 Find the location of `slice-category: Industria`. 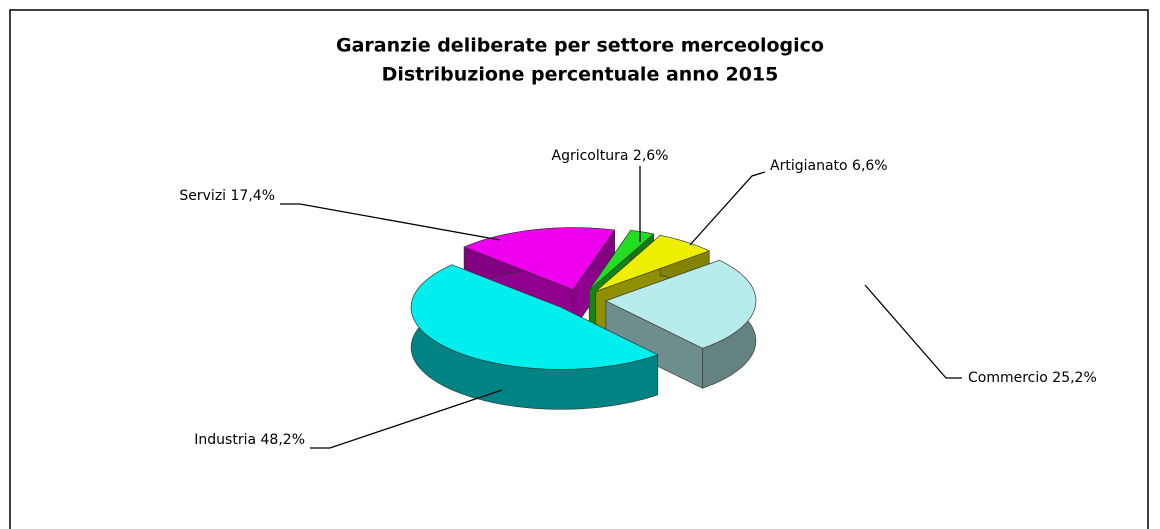

slice-category: Industria is located at coordinates (225, 440).